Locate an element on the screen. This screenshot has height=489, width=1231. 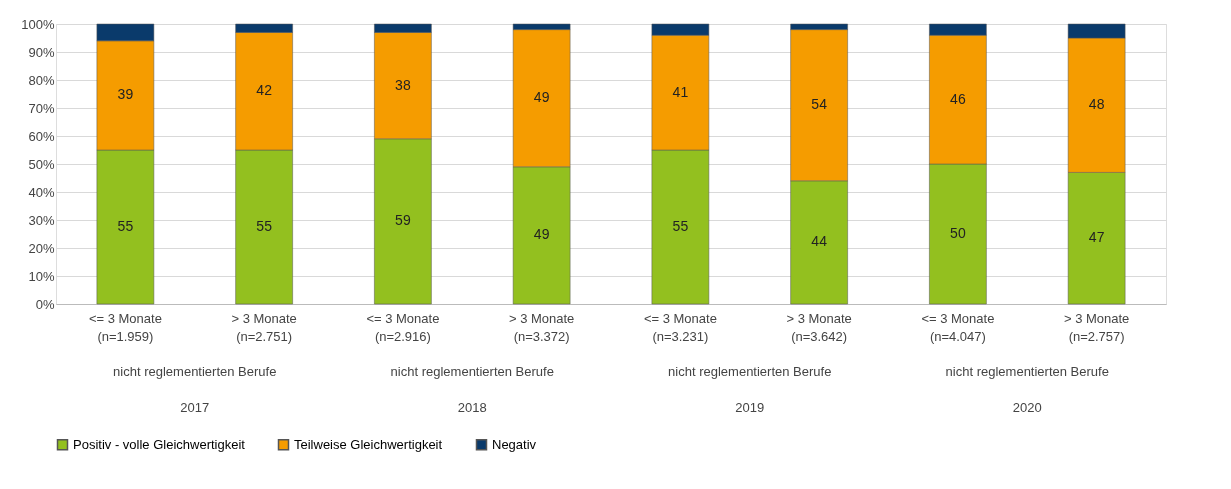
legend-label: Negativ is located at coordinates (514, 444).